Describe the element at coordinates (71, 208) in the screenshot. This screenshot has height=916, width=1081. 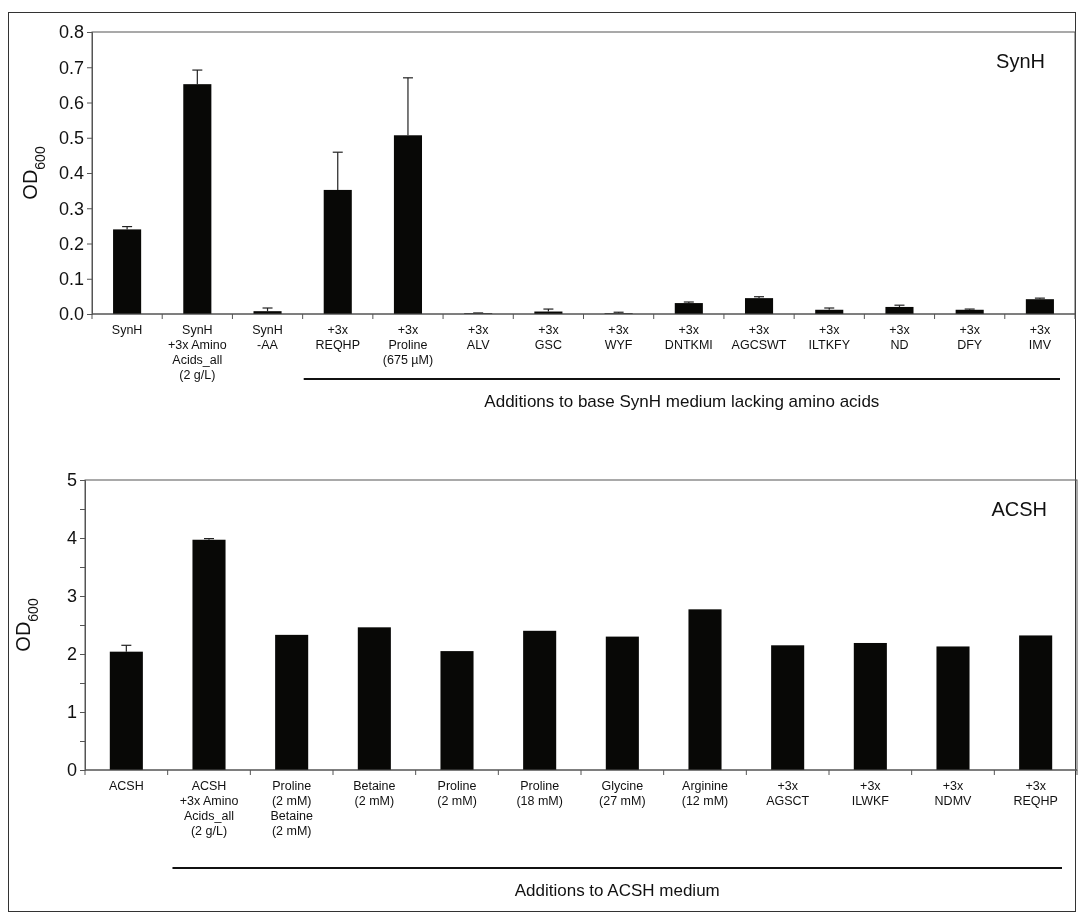
I see `y-tick-label: 0.3` at that location.